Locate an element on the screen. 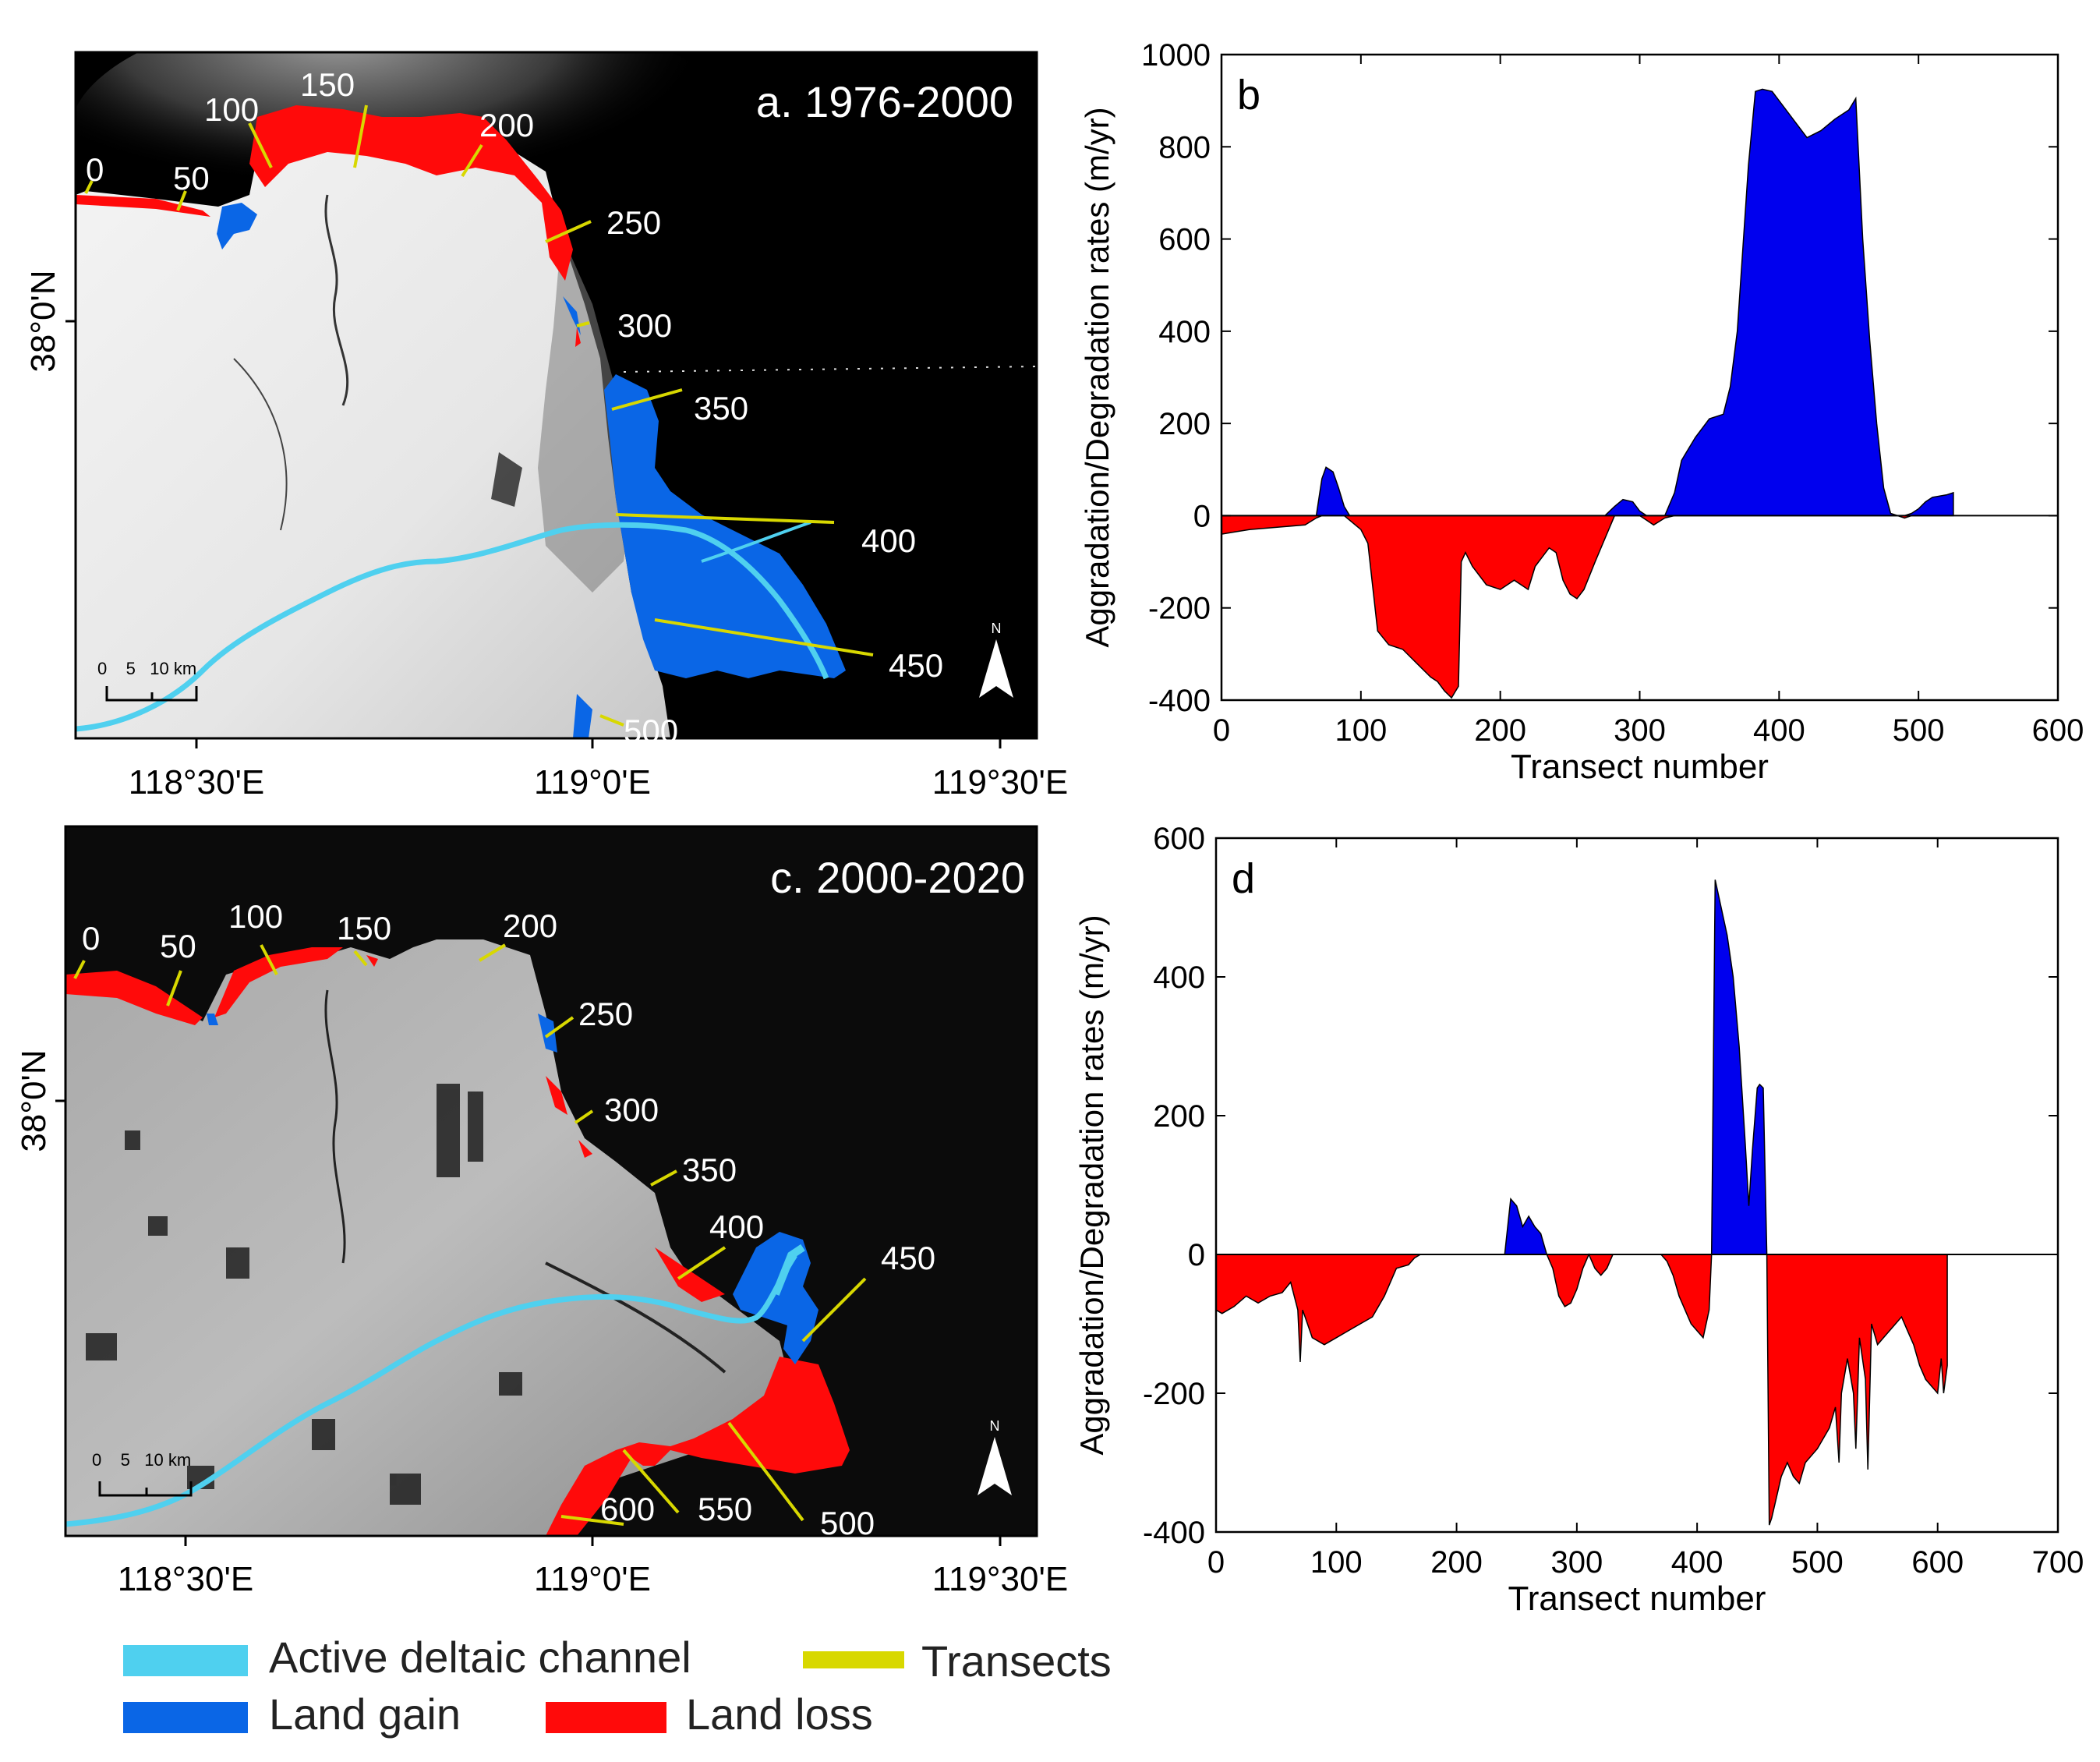 The height and width of the screenshot is (1762, 2100). map-c-transect-label: 150 is located at coordinates (364, 928).